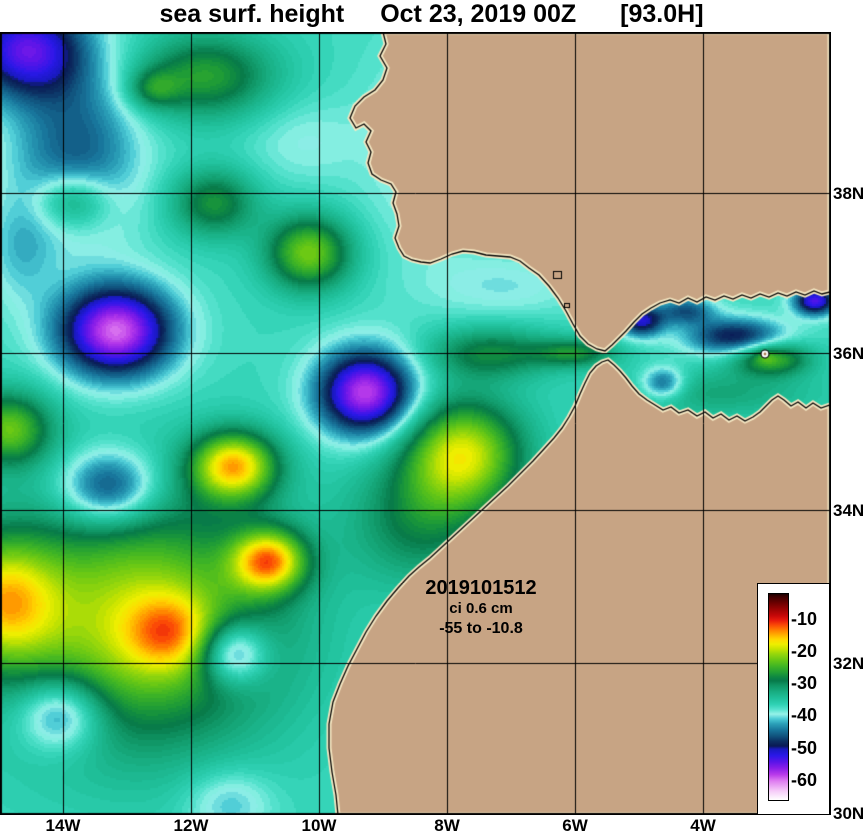  Describe the element at coordinates (793, 699) in the screenshot. I see `colorbar: -10 -20 -30 -40 -50 -60` at that location.